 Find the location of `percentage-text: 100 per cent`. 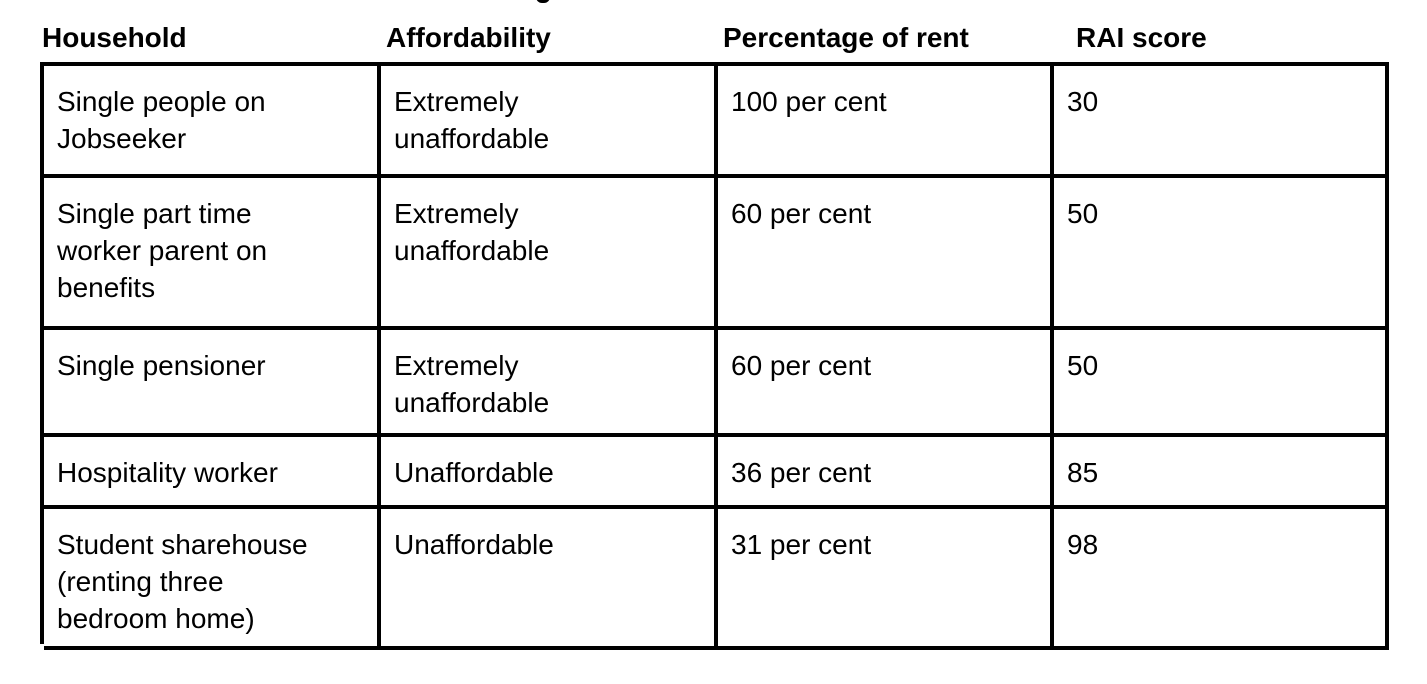

percentage-text: 100 per cent is located at coordinates (809, 101).